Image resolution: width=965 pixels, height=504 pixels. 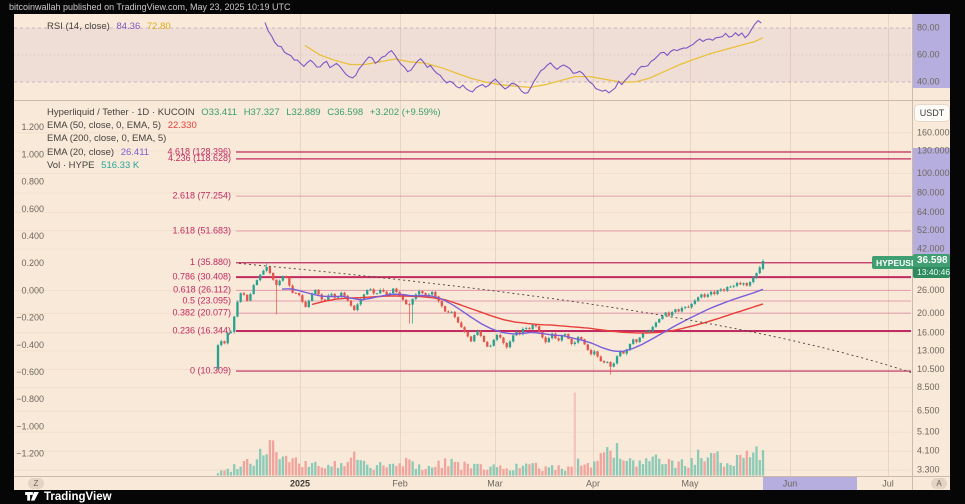 I want to click on svg-text: 60.00, so click(x=928, y=54).